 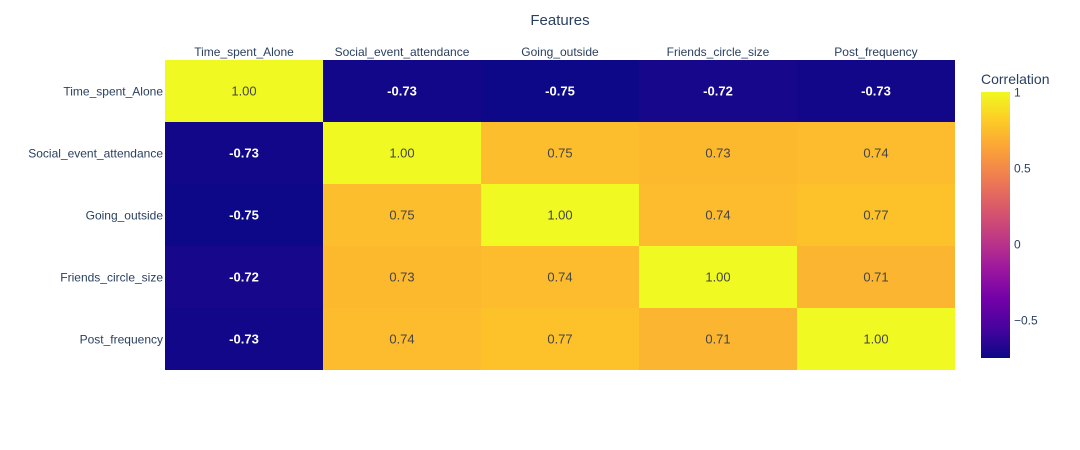 I want to click on y-tick-label: Friends_circle_size, so click(x=111, y=278).